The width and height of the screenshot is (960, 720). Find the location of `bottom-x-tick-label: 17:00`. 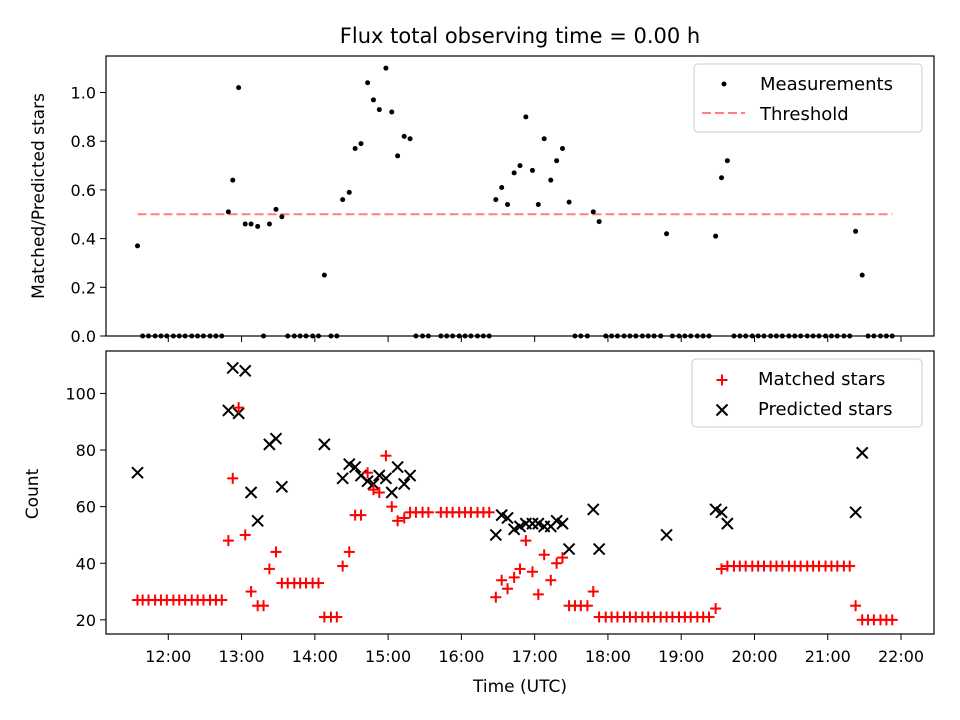

bottom-x-tick-label: 17:00 is located at coordinates (535, 656).